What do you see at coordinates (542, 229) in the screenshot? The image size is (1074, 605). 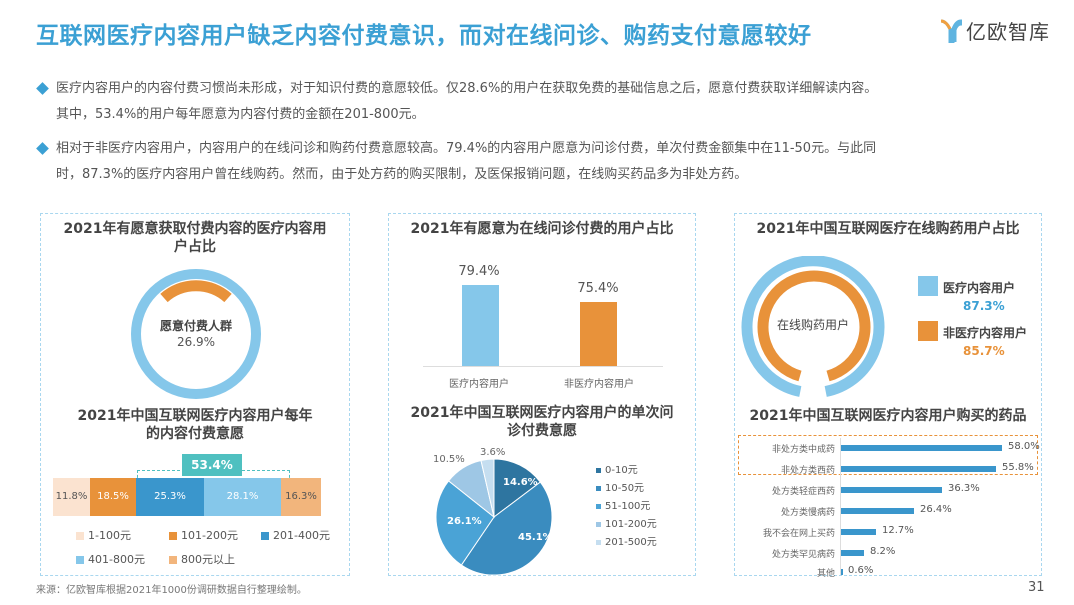 I see `chart-title: 2021年有愿意为在线问诊付费的用户占比` at bounding box center [542, 229].